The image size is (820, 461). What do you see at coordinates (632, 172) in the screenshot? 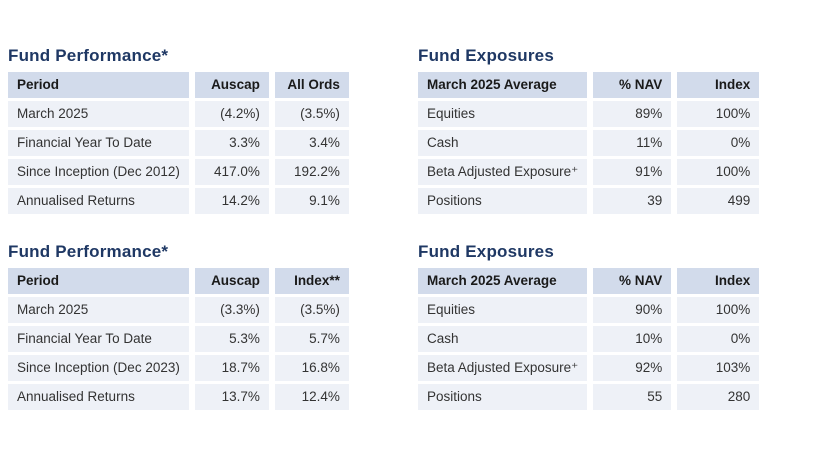
I see `cell-value: 91%` at bounding box center [632, 172].